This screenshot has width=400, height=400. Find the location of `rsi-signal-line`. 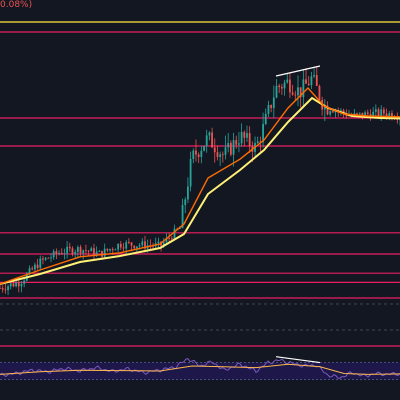

rsi-signal-line is located at coordinates (200, 369).